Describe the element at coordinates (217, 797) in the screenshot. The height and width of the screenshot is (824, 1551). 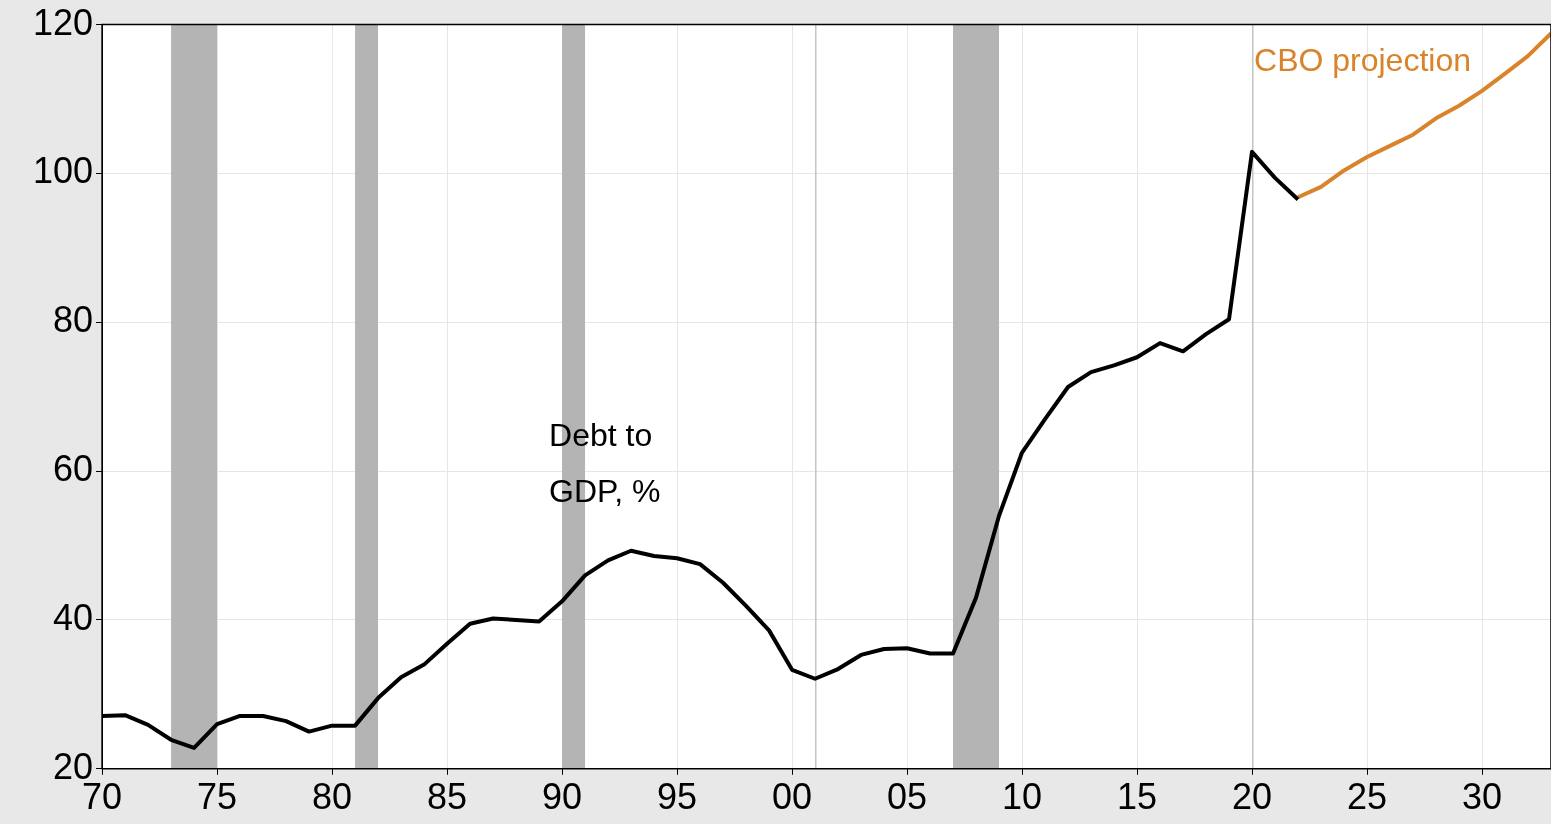
I see `x-tick-label: 75` at that location.